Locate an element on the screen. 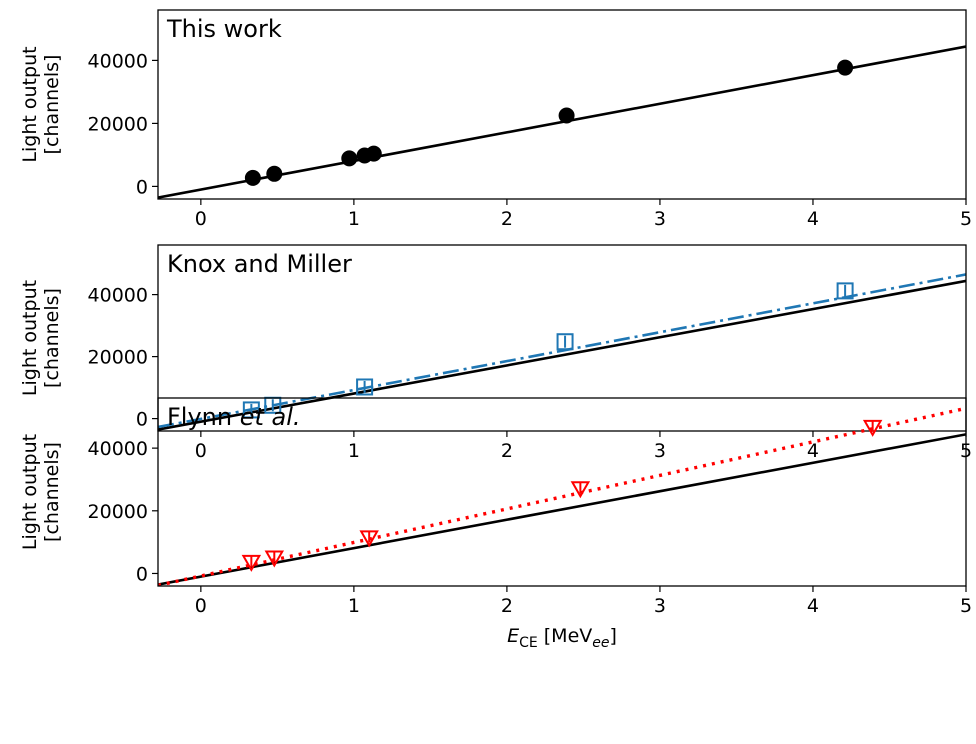 The width and height of the screenshot is (976, 744). panel-title-emphasis: et al. is located at coordinates (270, 417).